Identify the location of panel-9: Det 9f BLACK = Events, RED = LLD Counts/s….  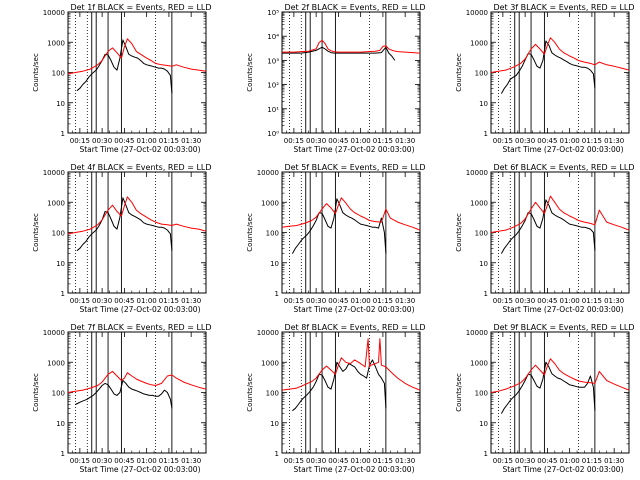
(545, 398).